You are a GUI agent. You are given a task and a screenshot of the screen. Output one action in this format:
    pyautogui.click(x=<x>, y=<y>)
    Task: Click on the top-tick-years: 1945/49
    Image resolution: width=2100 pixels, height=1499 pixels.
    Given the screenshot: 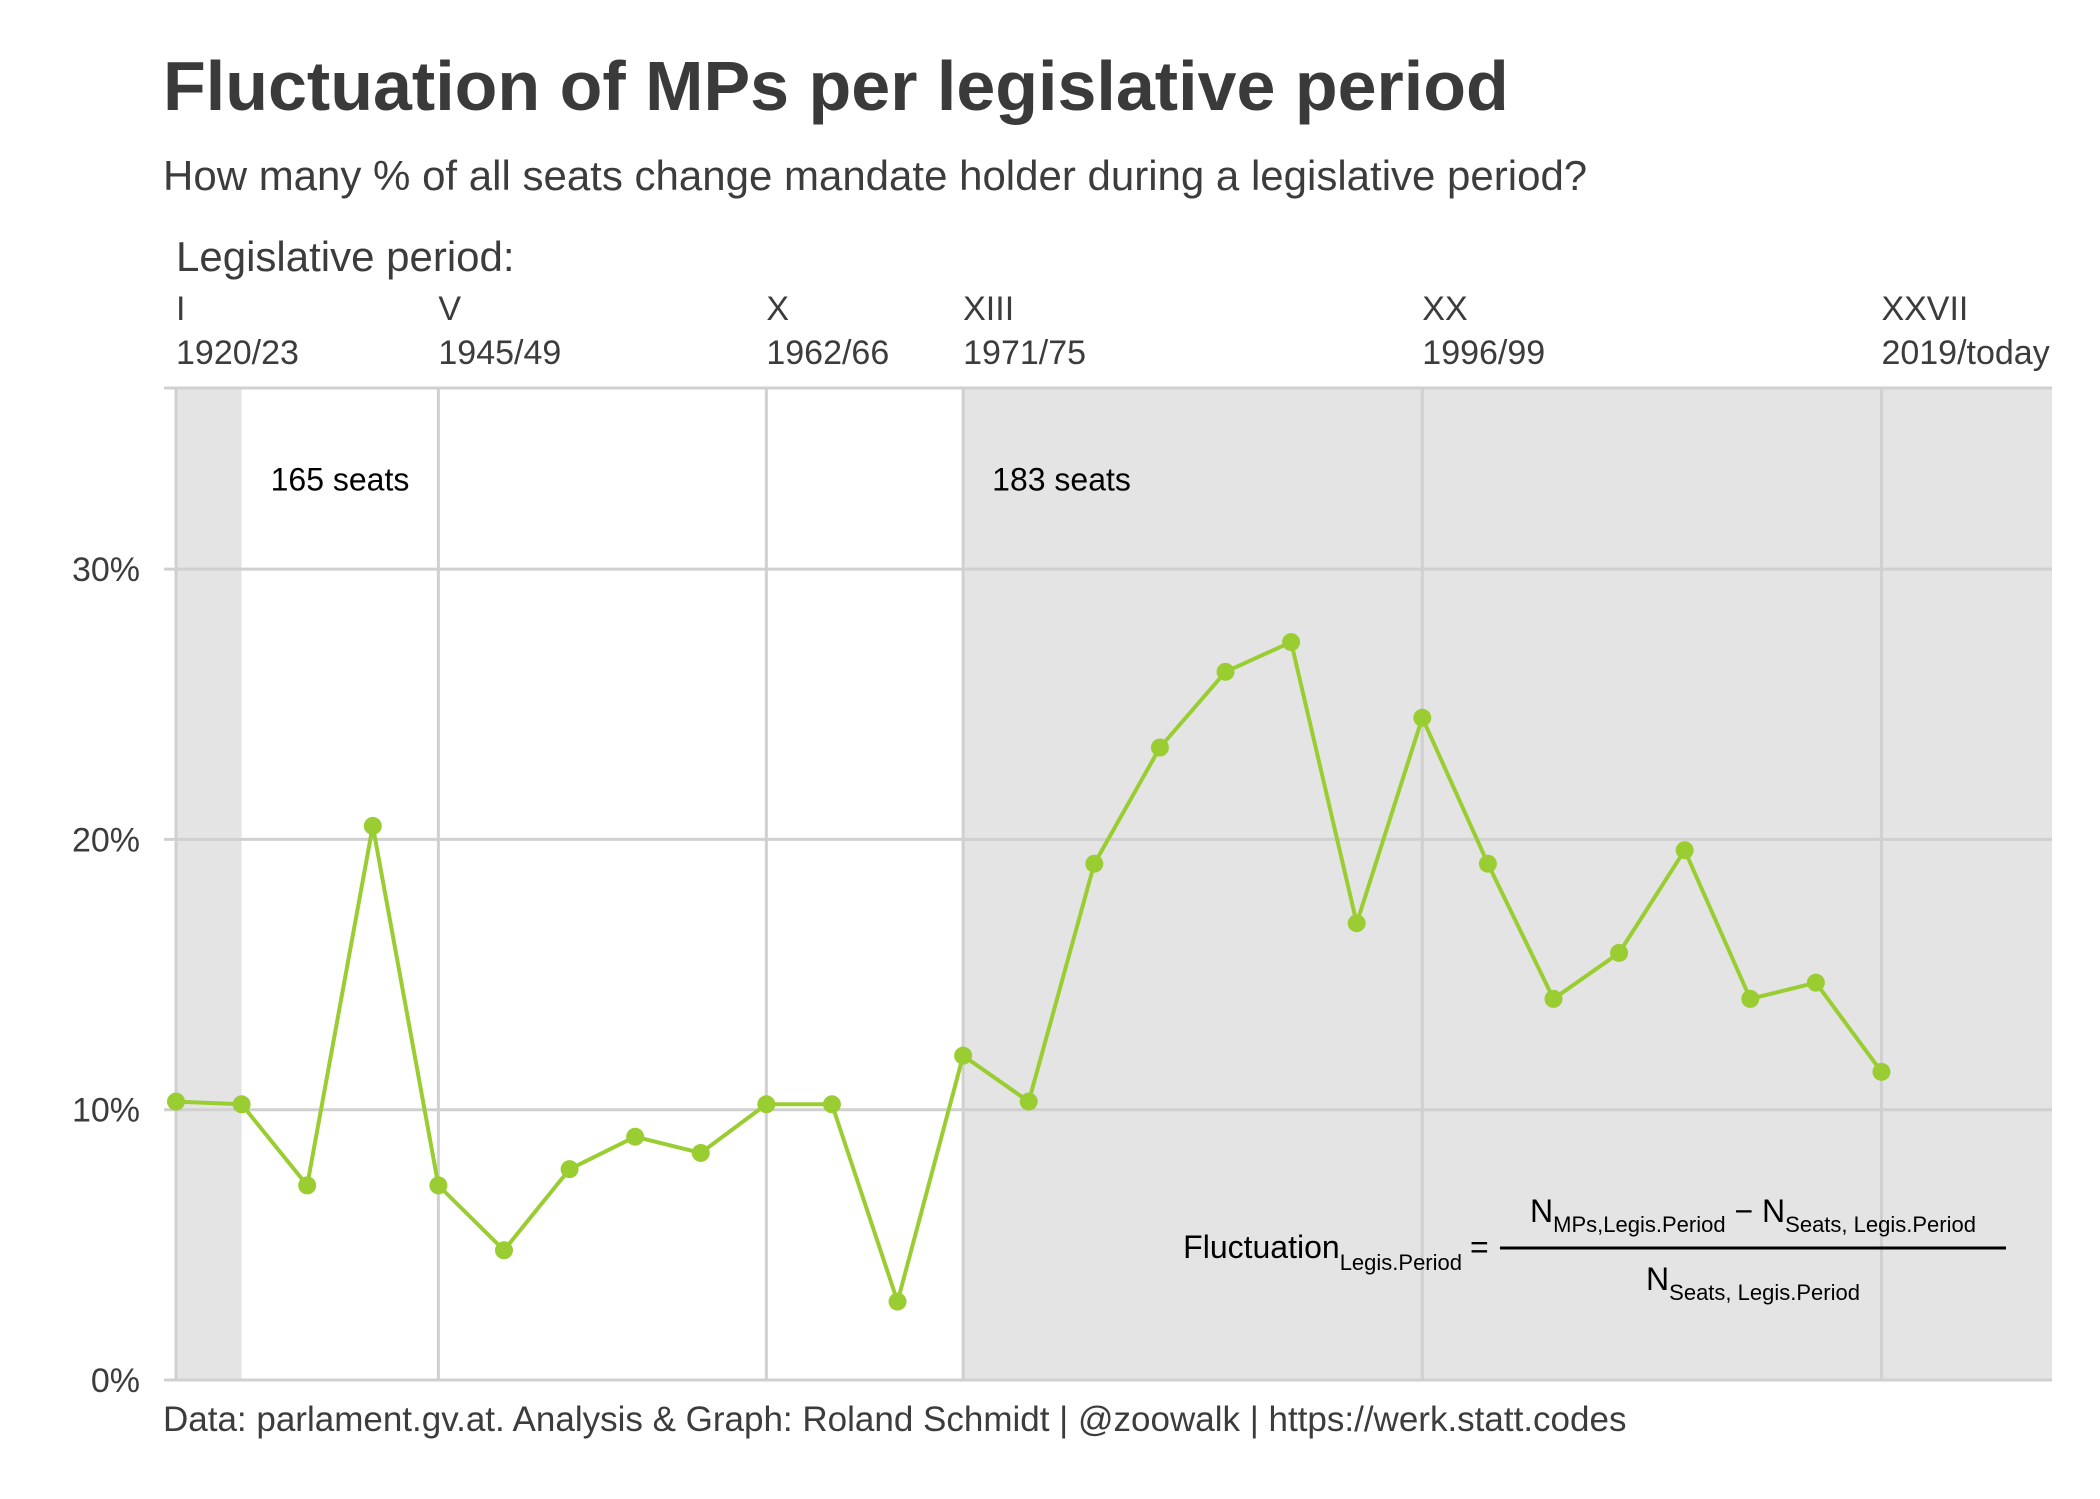 What is the action you would take?
    pyautogui.click(x=499, y=353)
    